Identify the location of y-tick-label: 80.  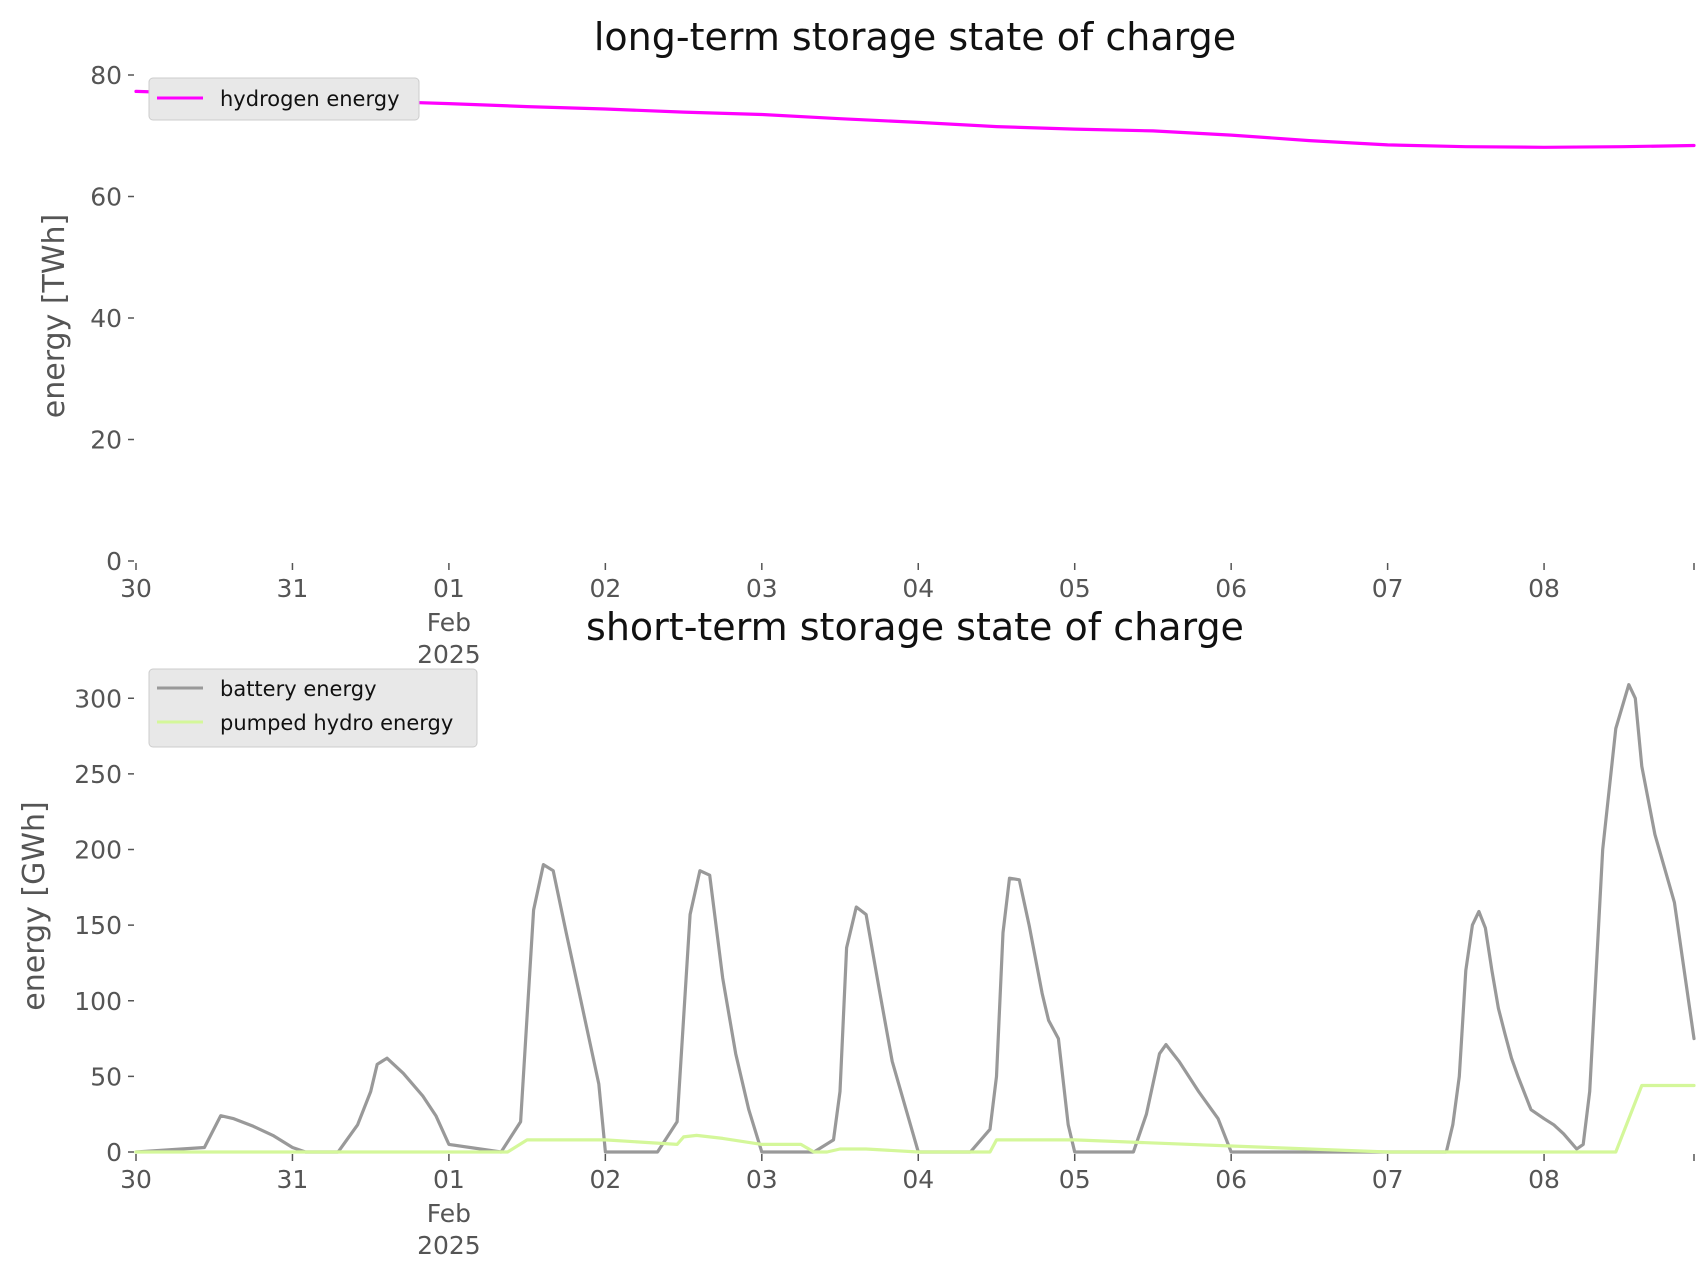
(106, 75).